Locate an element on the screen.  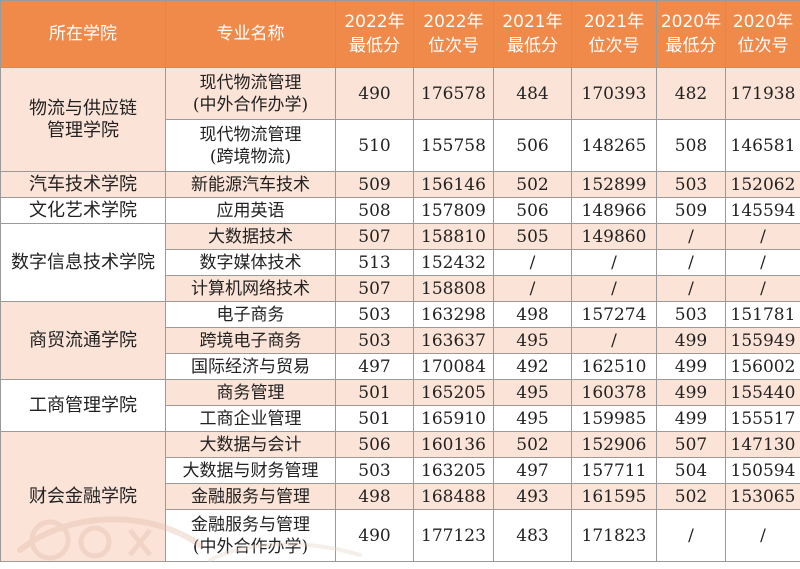
rank-2021-cell: / is located at coordinates (614, 288).